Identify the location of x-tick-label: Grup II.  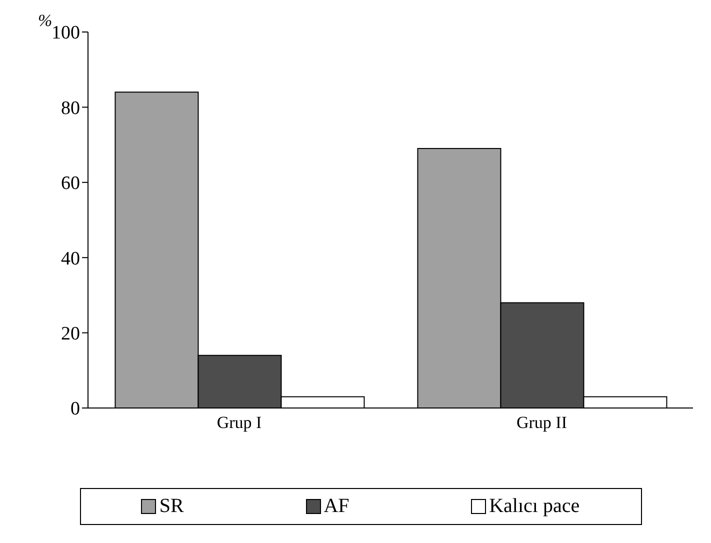
(542, 422).